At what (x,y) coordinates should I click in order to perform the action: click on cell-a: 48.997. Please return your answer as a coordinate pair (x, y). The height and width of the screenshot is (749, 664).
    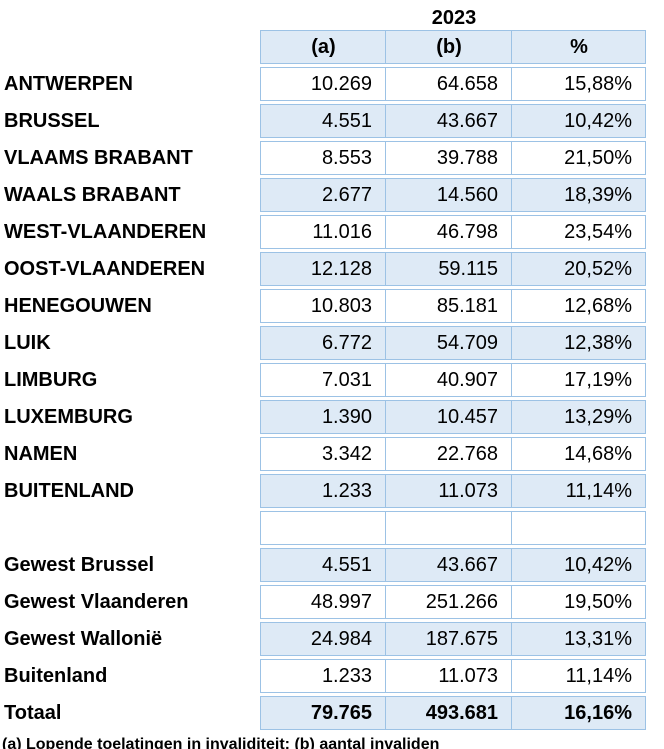
    Looking at the image, I should click on (323, 602).